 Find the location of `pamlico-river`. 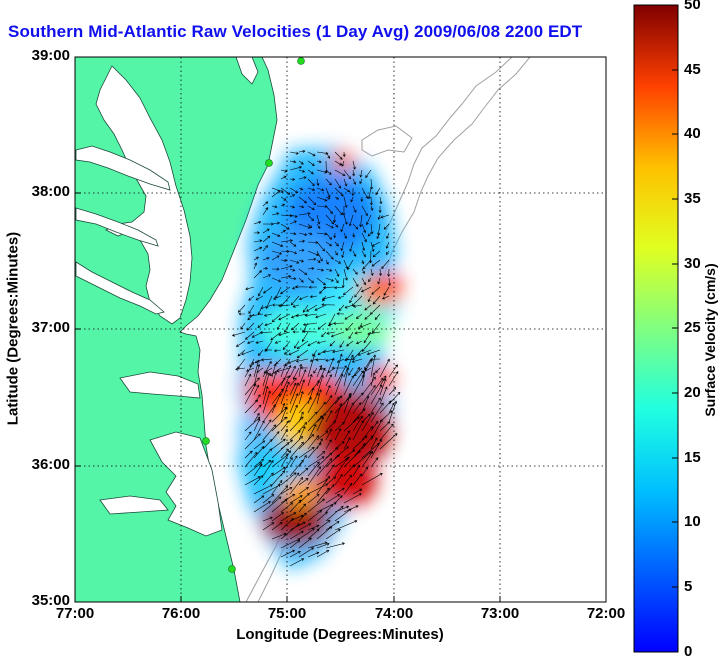

pamlico-river is located at coordinates (134, 505).